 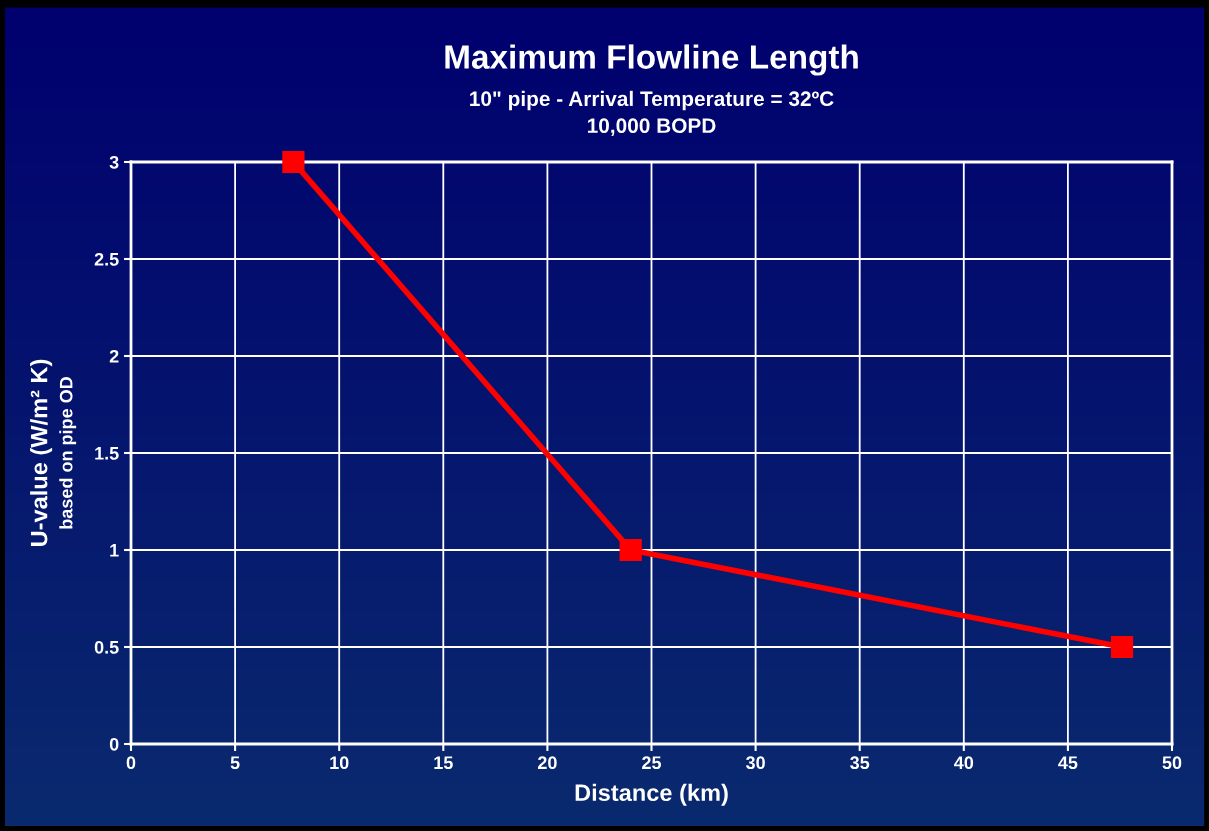 What do you see at coordinates (652, 763) in the screenshot?
I see `x-tick-label: 25` at bounding box center [652, 763].